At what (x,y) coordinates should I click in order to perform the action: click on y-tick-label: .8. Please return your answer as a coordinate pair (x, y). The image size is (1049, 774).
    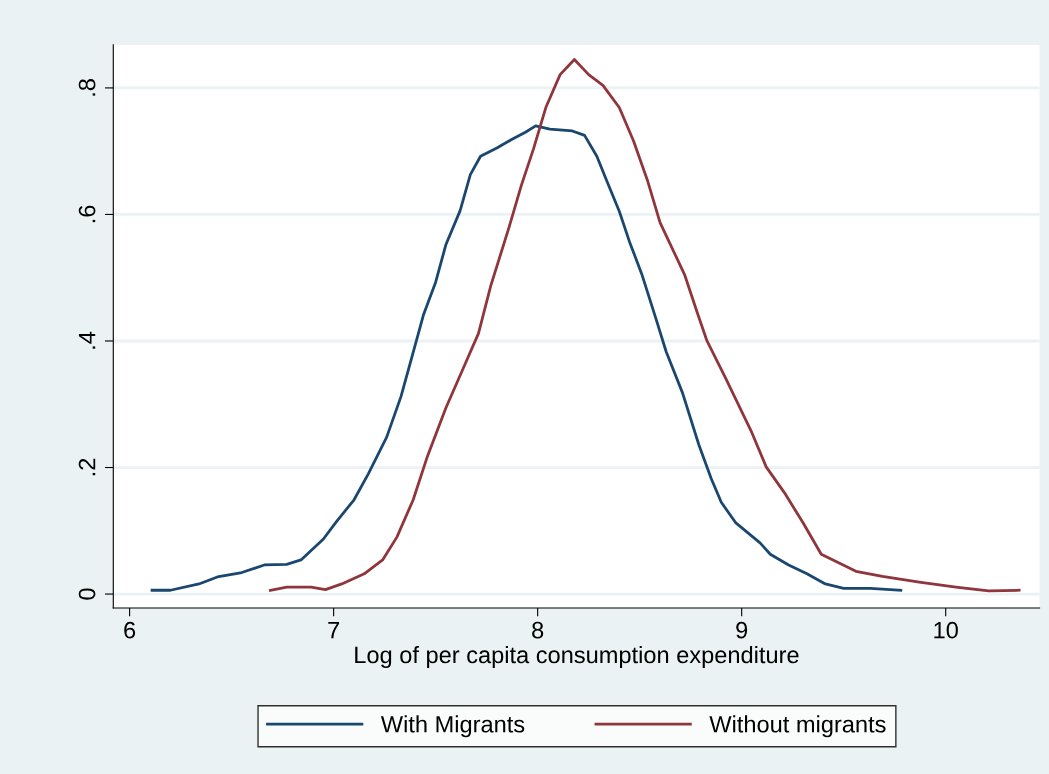
    Looking at the image, I should click on (87, 87).